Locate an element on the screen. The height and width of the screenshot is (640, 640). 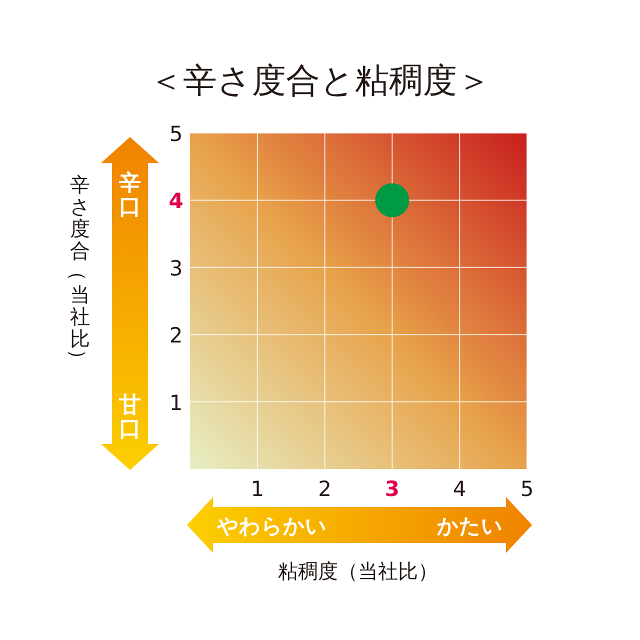
x-tick-label: 3 is located at coordinates (392, 489).